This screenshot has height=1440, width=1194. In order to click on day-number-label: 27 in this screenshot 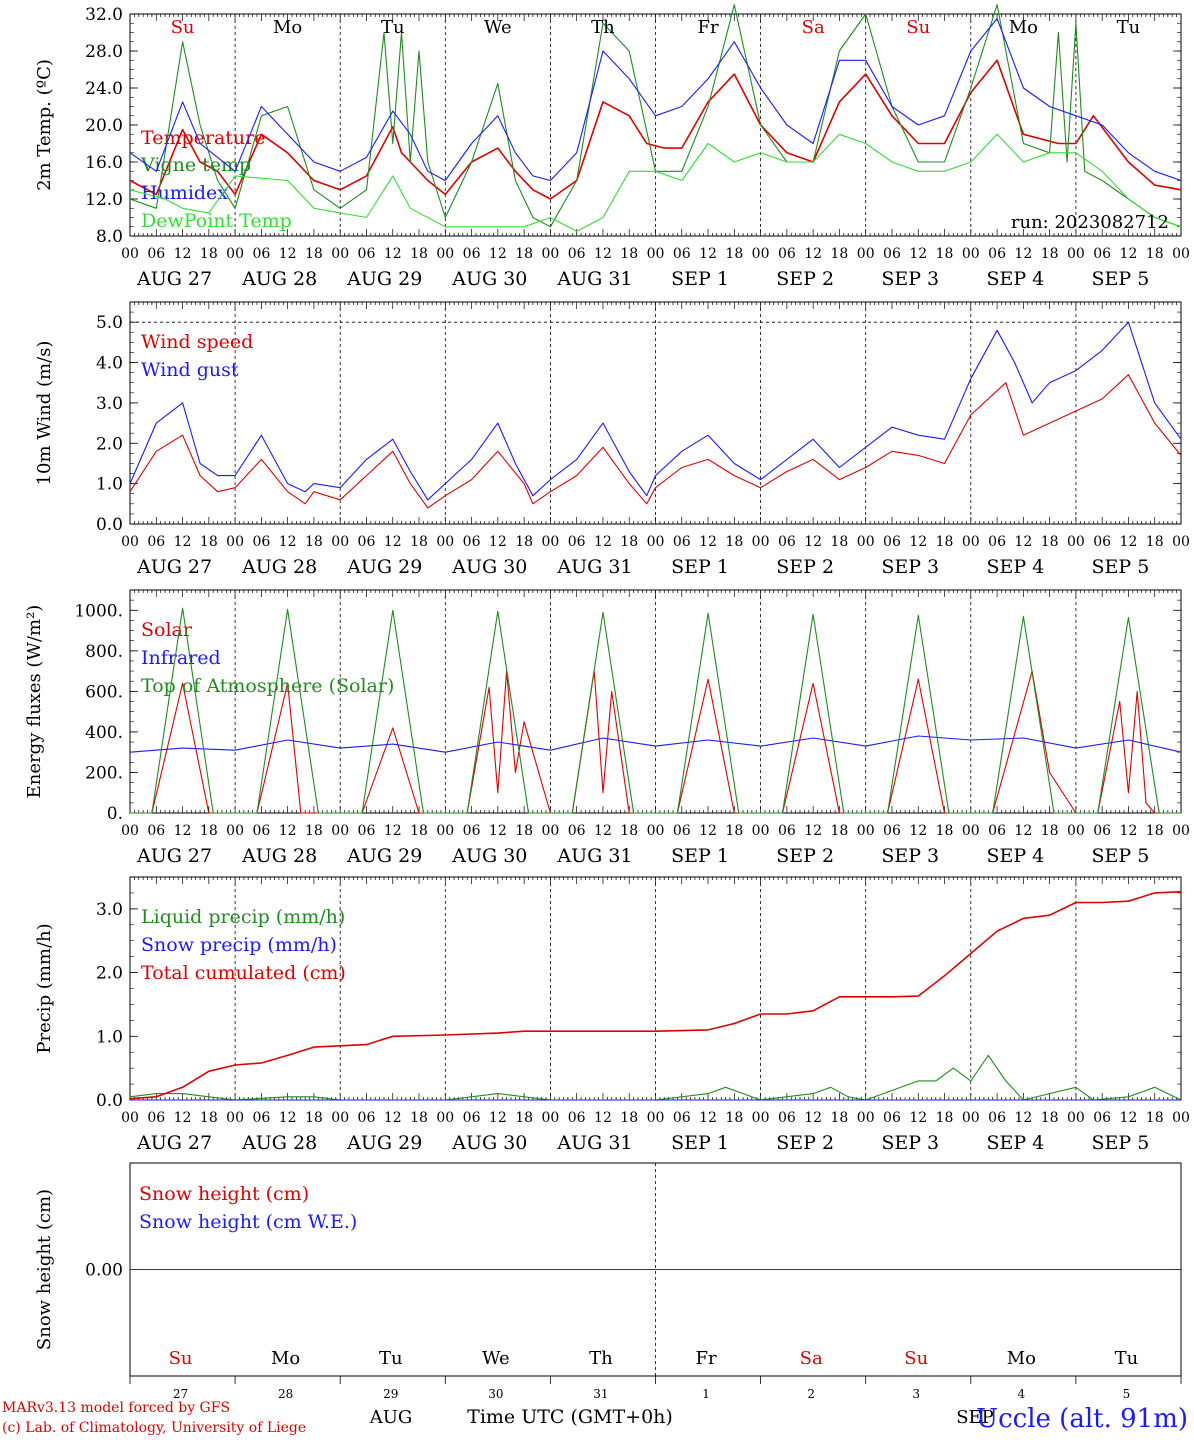, I will do `click(180, 1394)`.